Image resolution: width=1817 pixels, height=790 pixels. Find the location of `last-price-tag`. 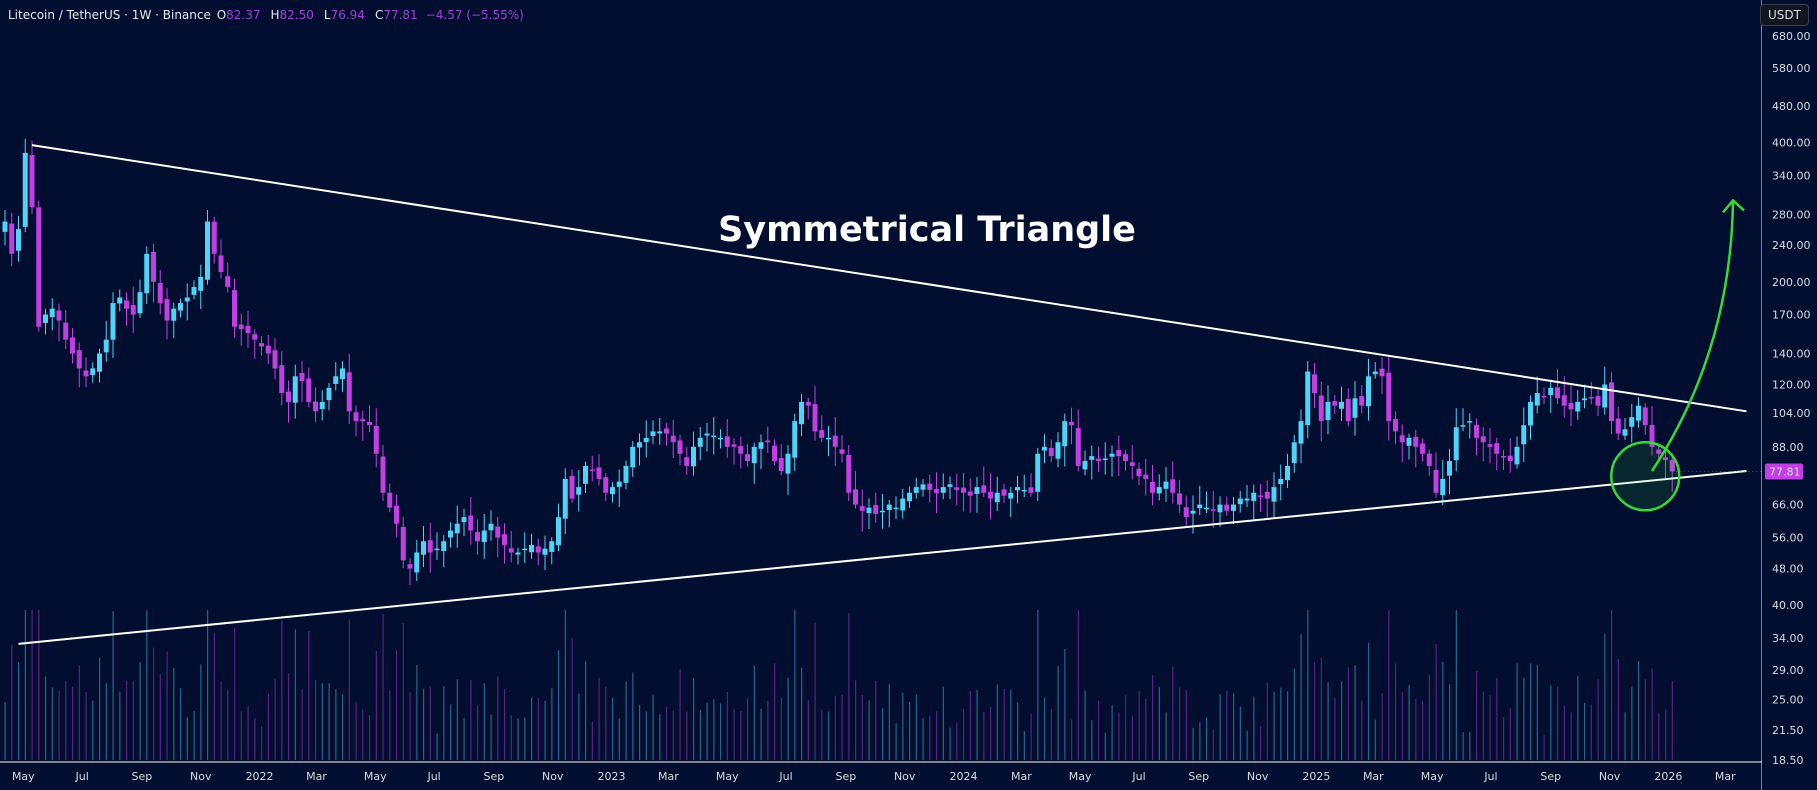

last-price-tag is located at coordinates (1784, 471).